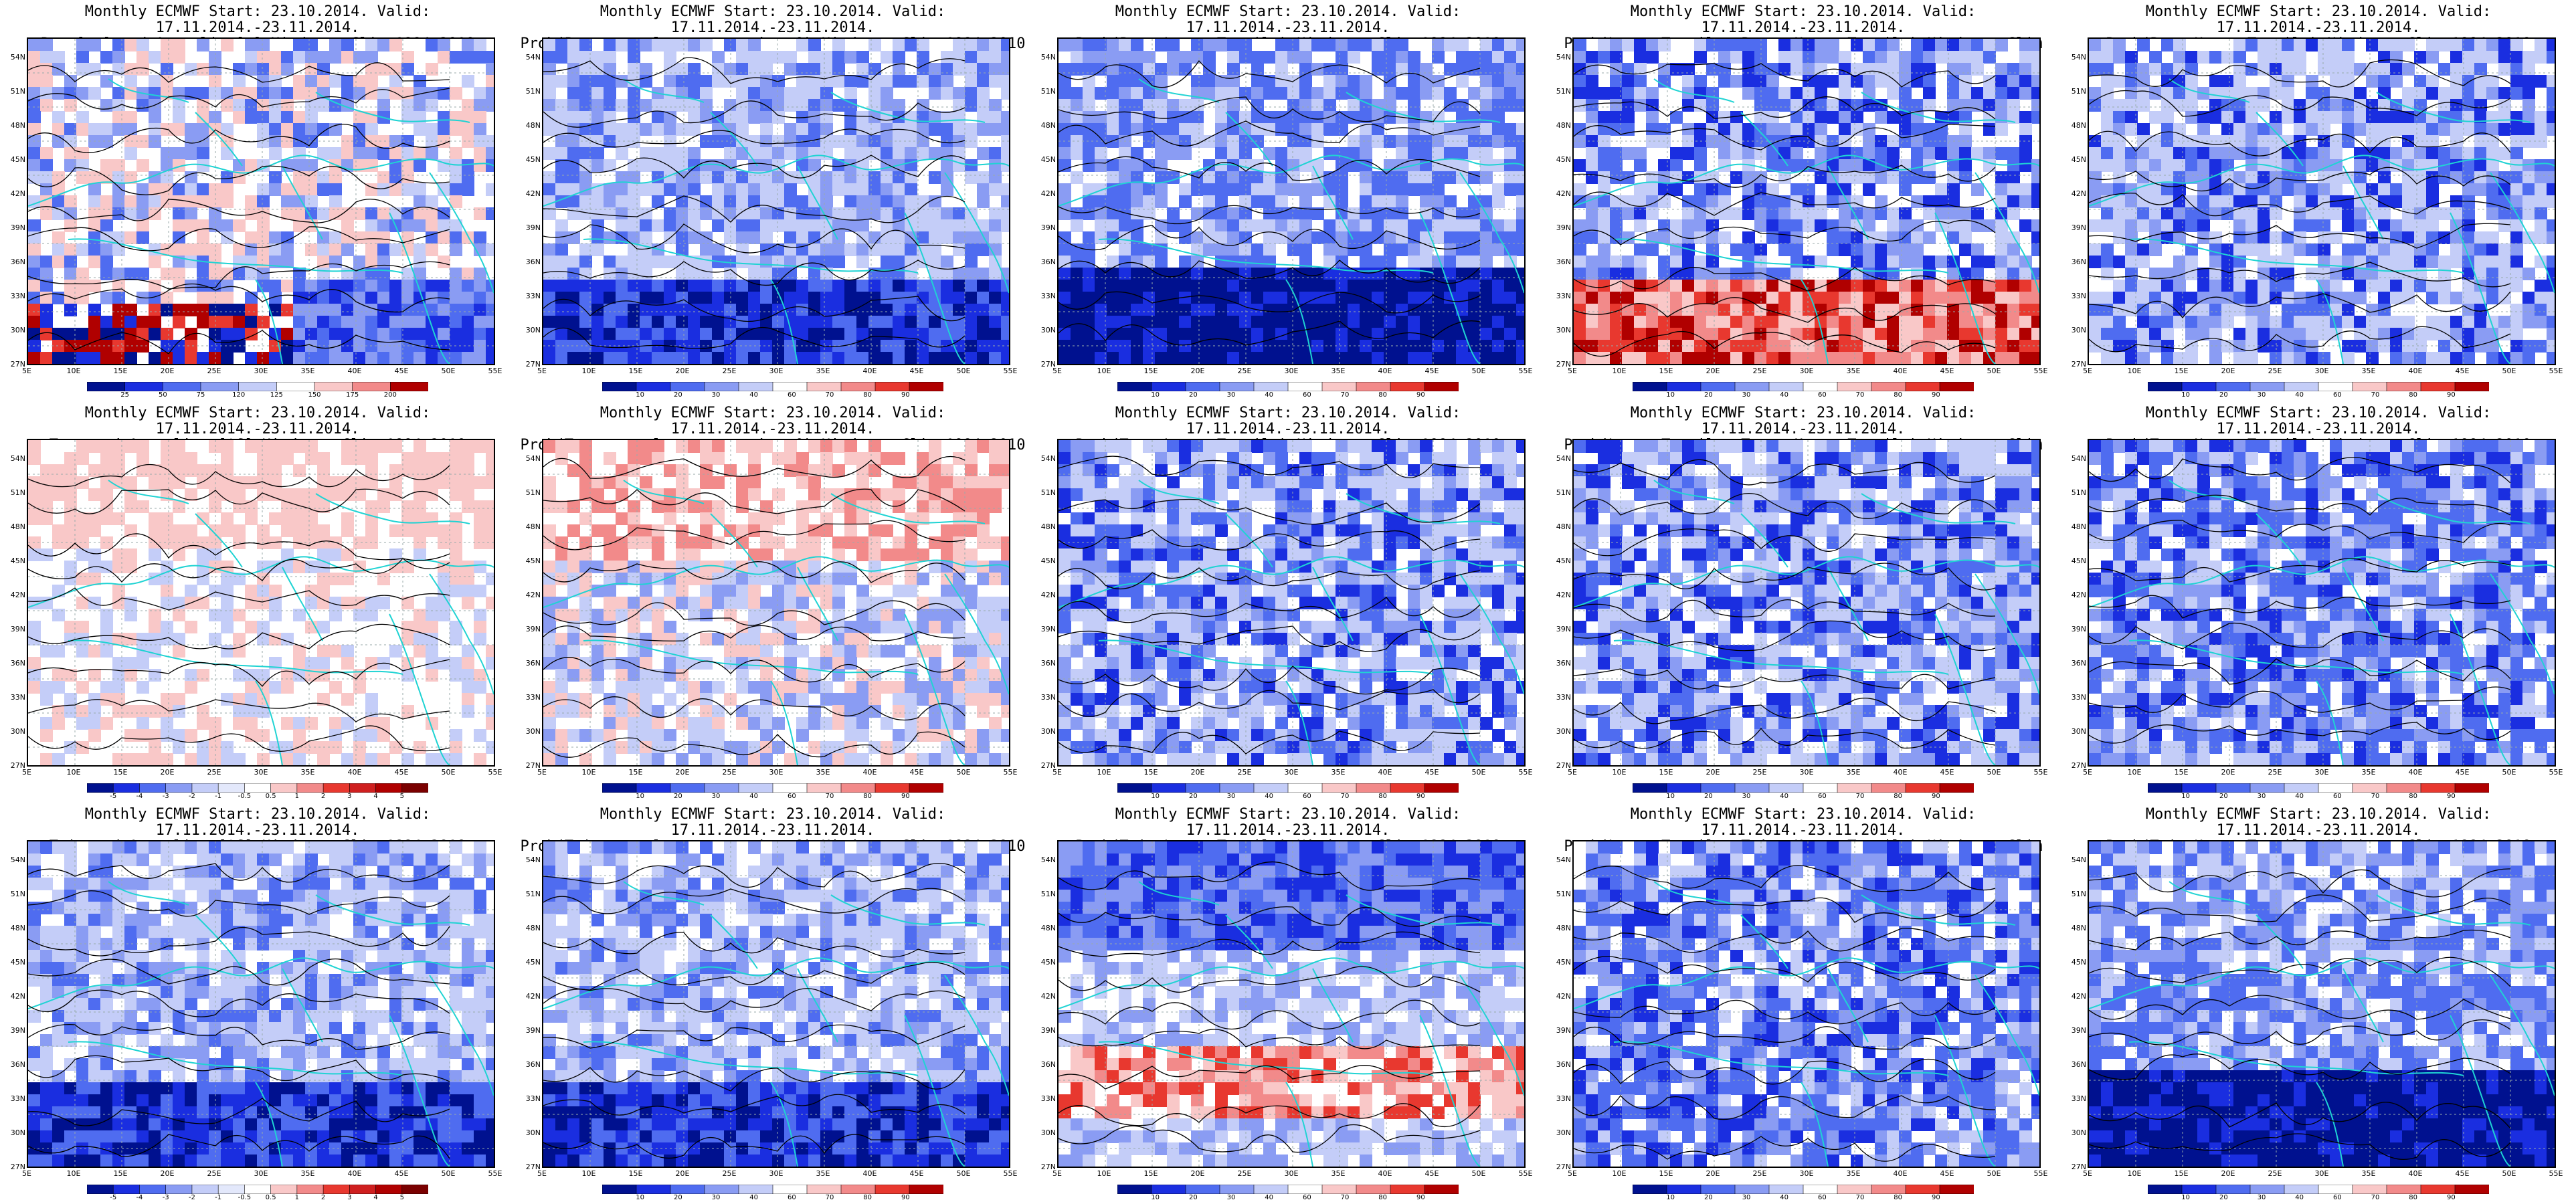 The height and width of the screenshot is (1204, 2576). What do you see at coordinates (1785, 395) in the screenshot?
I see `colorbar-tick-label: 40` at bounding box center [1785, 395].